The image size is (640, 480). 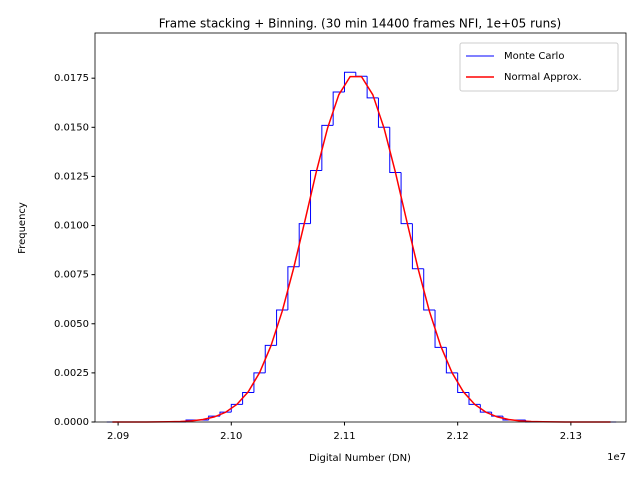 I want to click on x-tick-label: 2.12, so click(x=458, y=436).